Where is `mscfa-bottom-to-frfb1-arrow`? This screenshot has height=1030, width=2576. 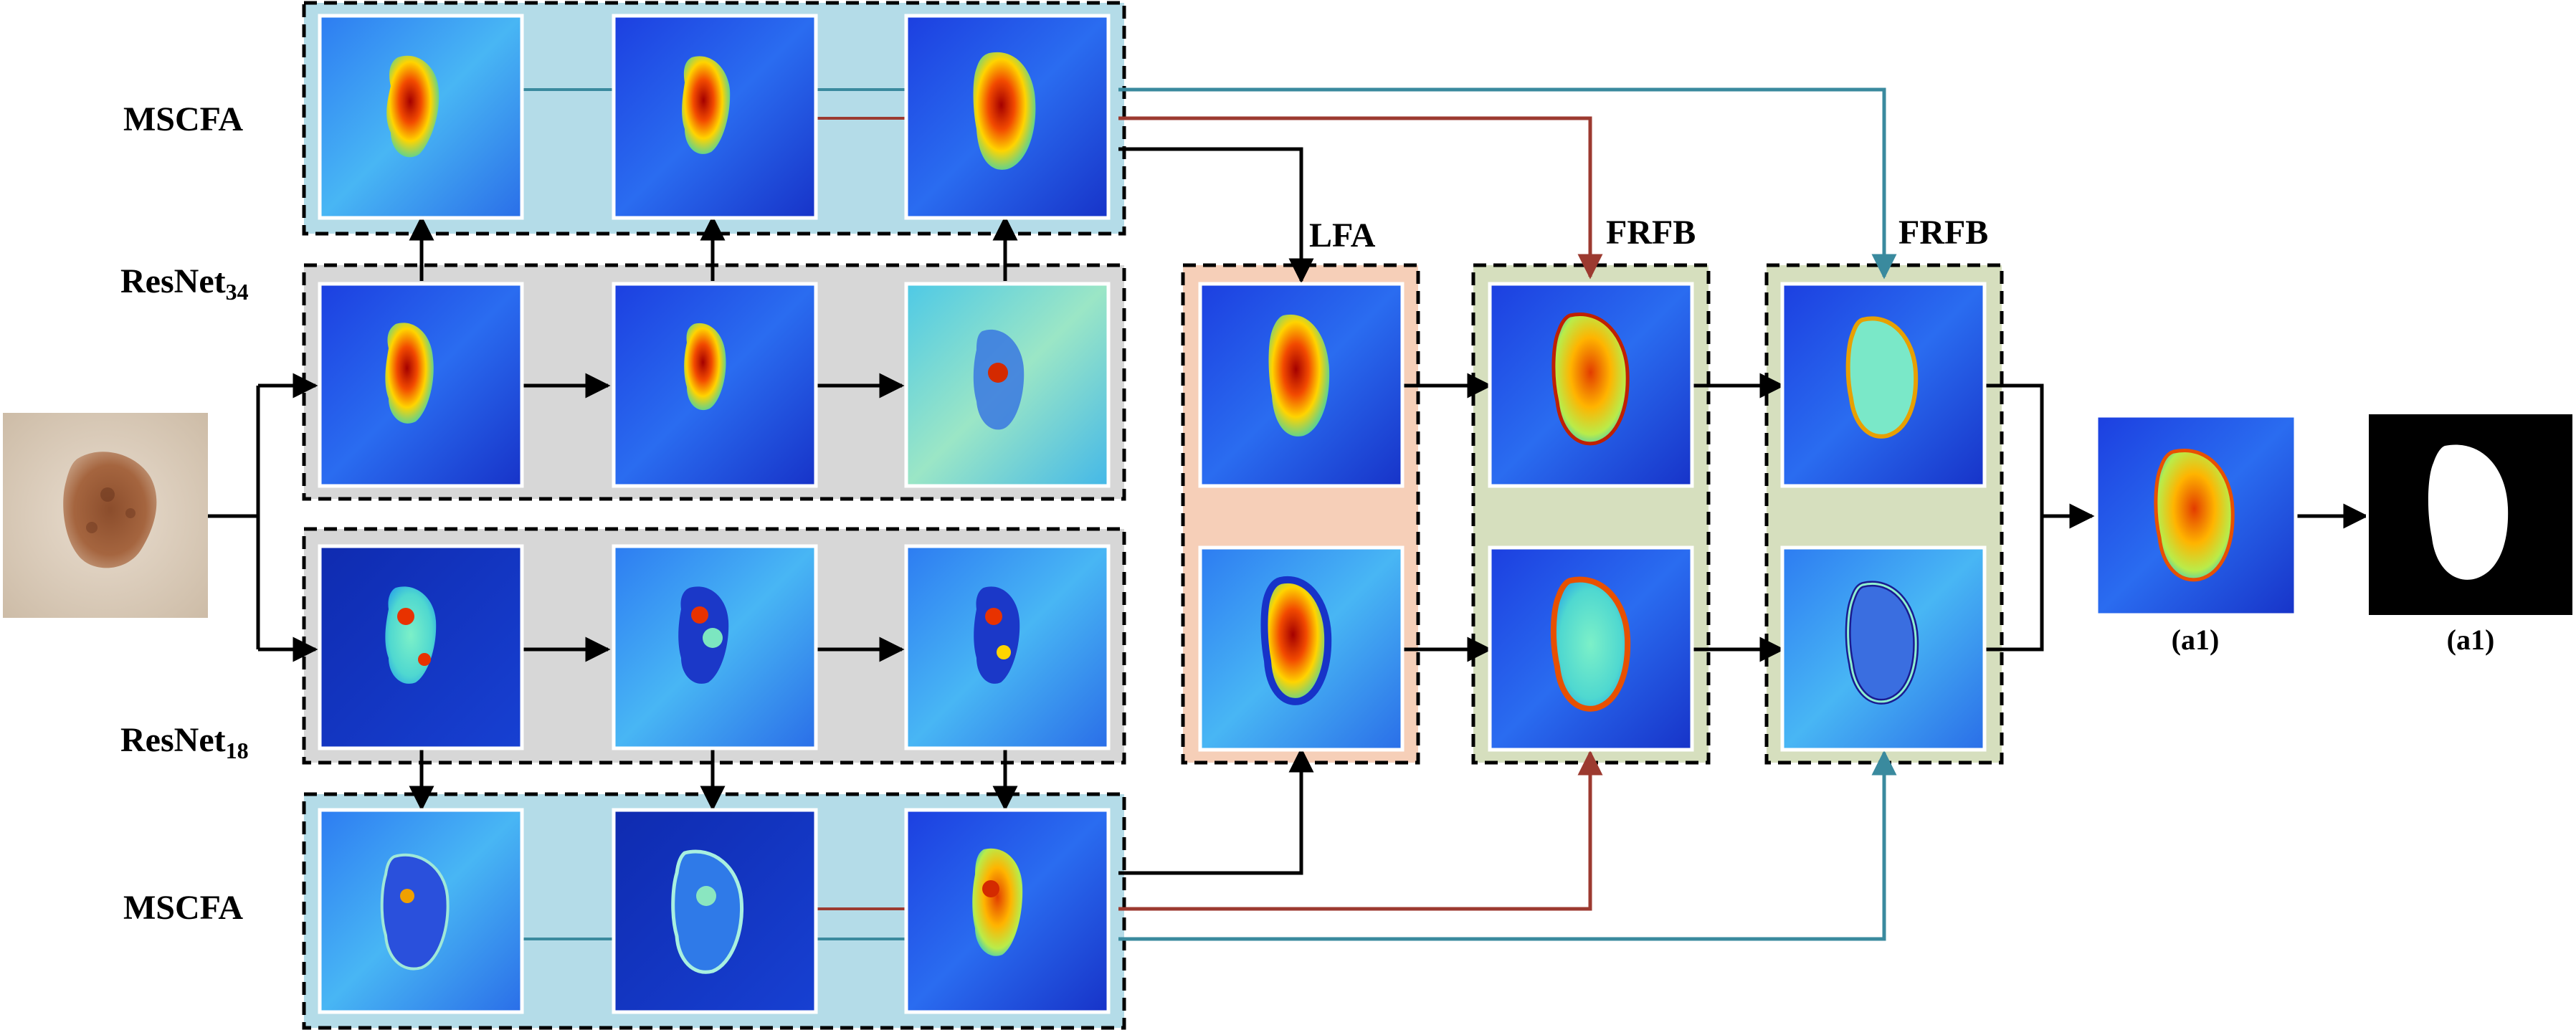
mscfa-bottom-to-frfb1-arrow is located at coordinates (1360, 830).